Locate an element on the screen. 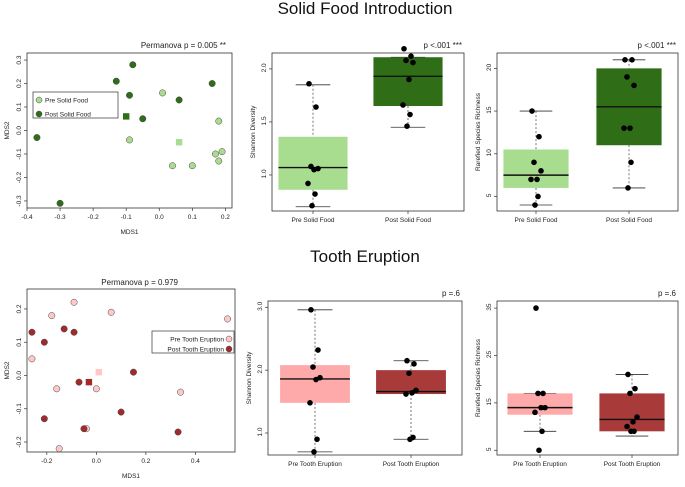 The height and width of the screenshot is (487, 685). legend: Pre Solid Food Post Solid Food is located at coordinates (75, 105).